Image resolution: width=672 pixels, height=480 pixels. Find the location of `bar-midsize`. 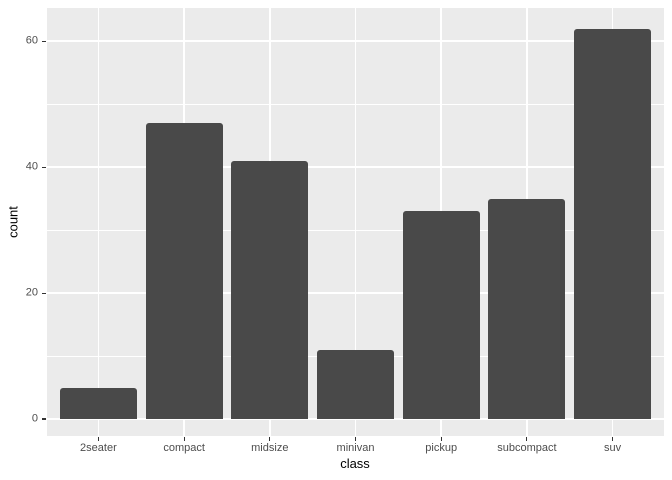

bar-midsize is located at coordinates (270, 289).